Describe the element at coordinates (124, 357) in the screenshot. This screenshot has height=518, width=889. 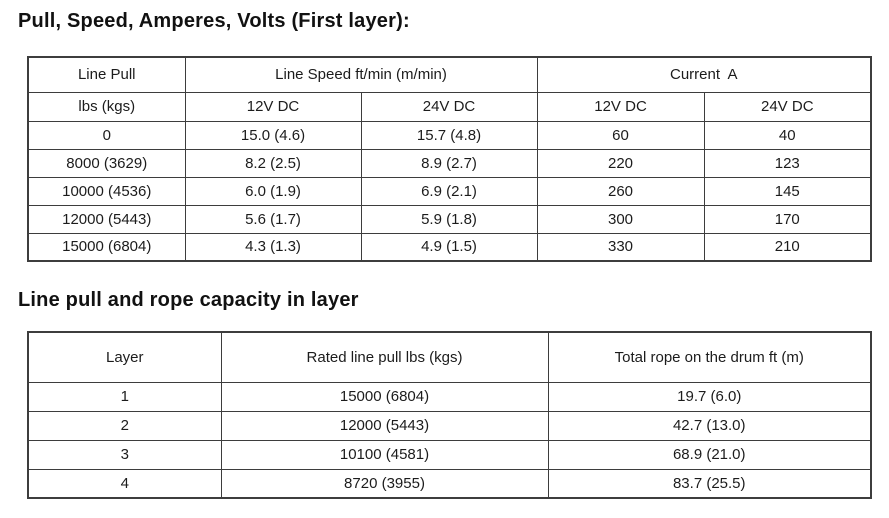
I see `header-layer: Layer` at that location.